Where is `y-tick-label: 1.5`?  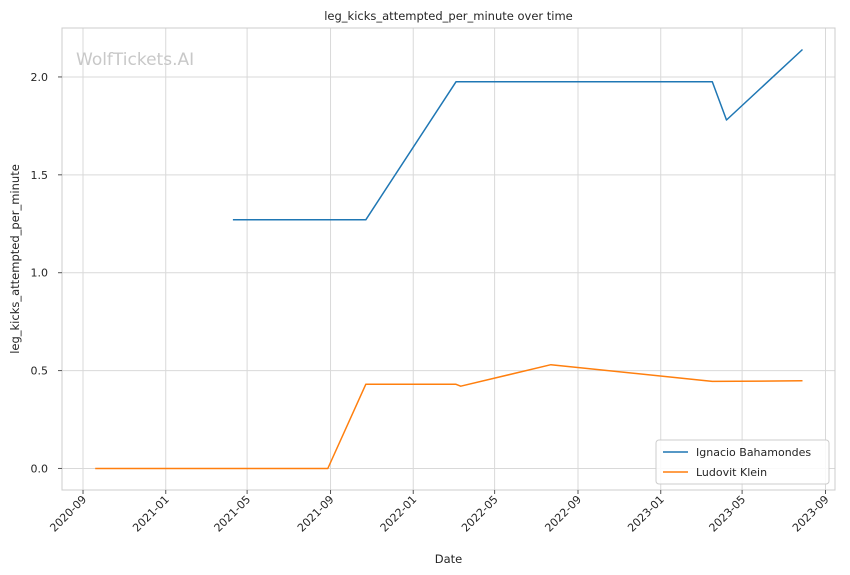 y-tick-label: 1.5 is located at coordinates (40, 175).